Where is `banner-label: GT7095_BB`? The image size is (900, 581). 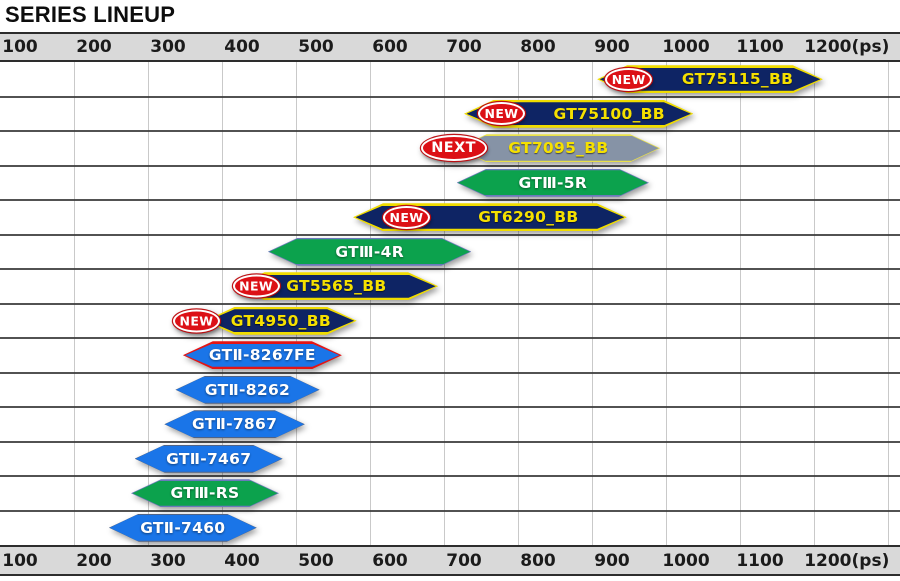
banner-label: GT7095_BB is located at coordinates (558, 148).